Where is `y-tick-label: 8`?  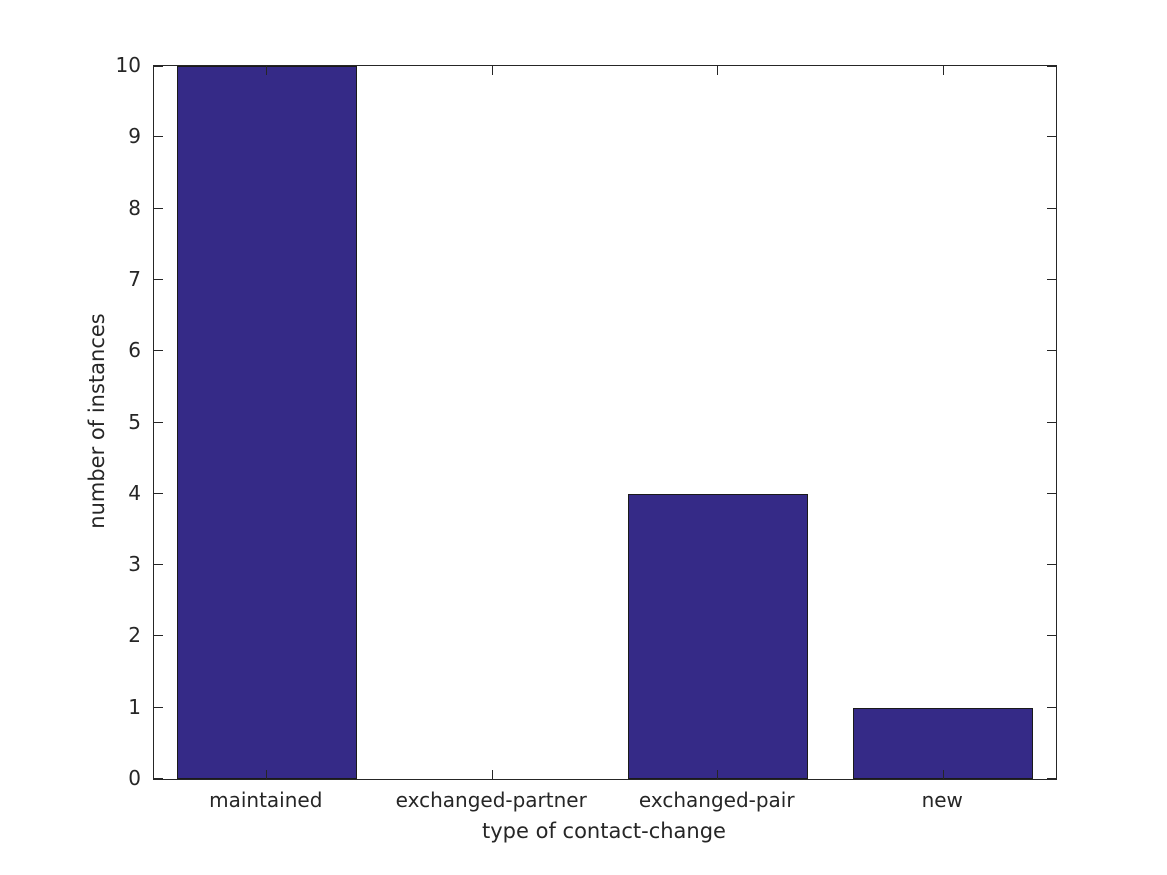 y-tick-label: 8 is located at coordinates (134, 207).